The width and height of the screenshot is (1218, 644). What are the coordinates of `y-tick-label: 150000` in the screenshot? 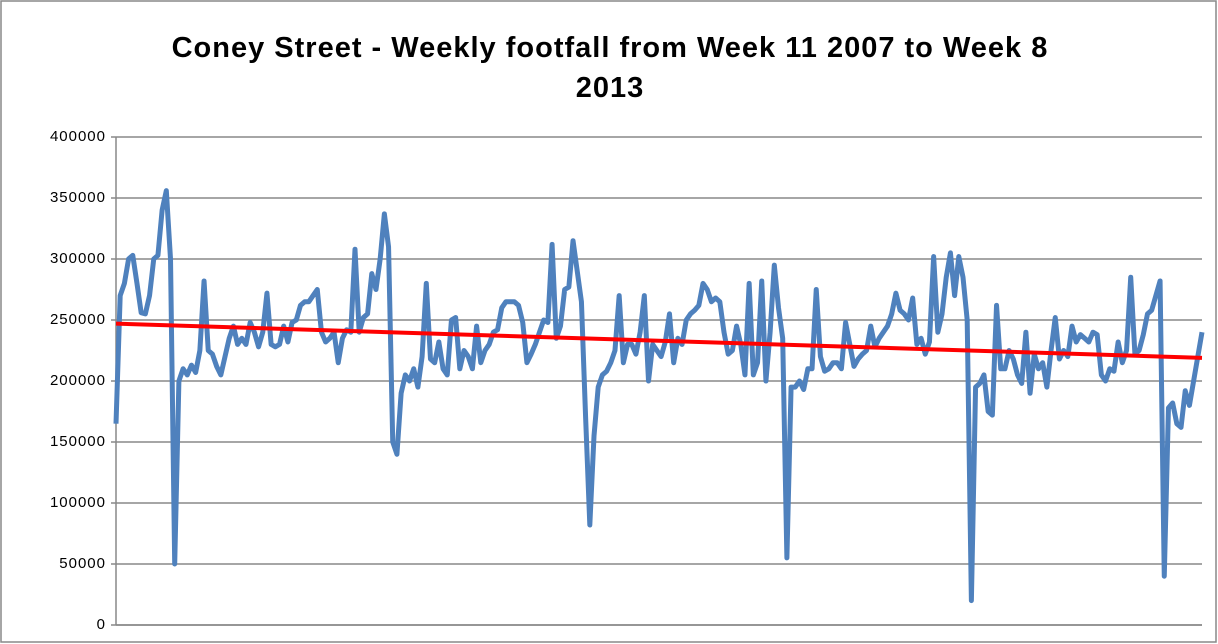 It's located at (78, 441).